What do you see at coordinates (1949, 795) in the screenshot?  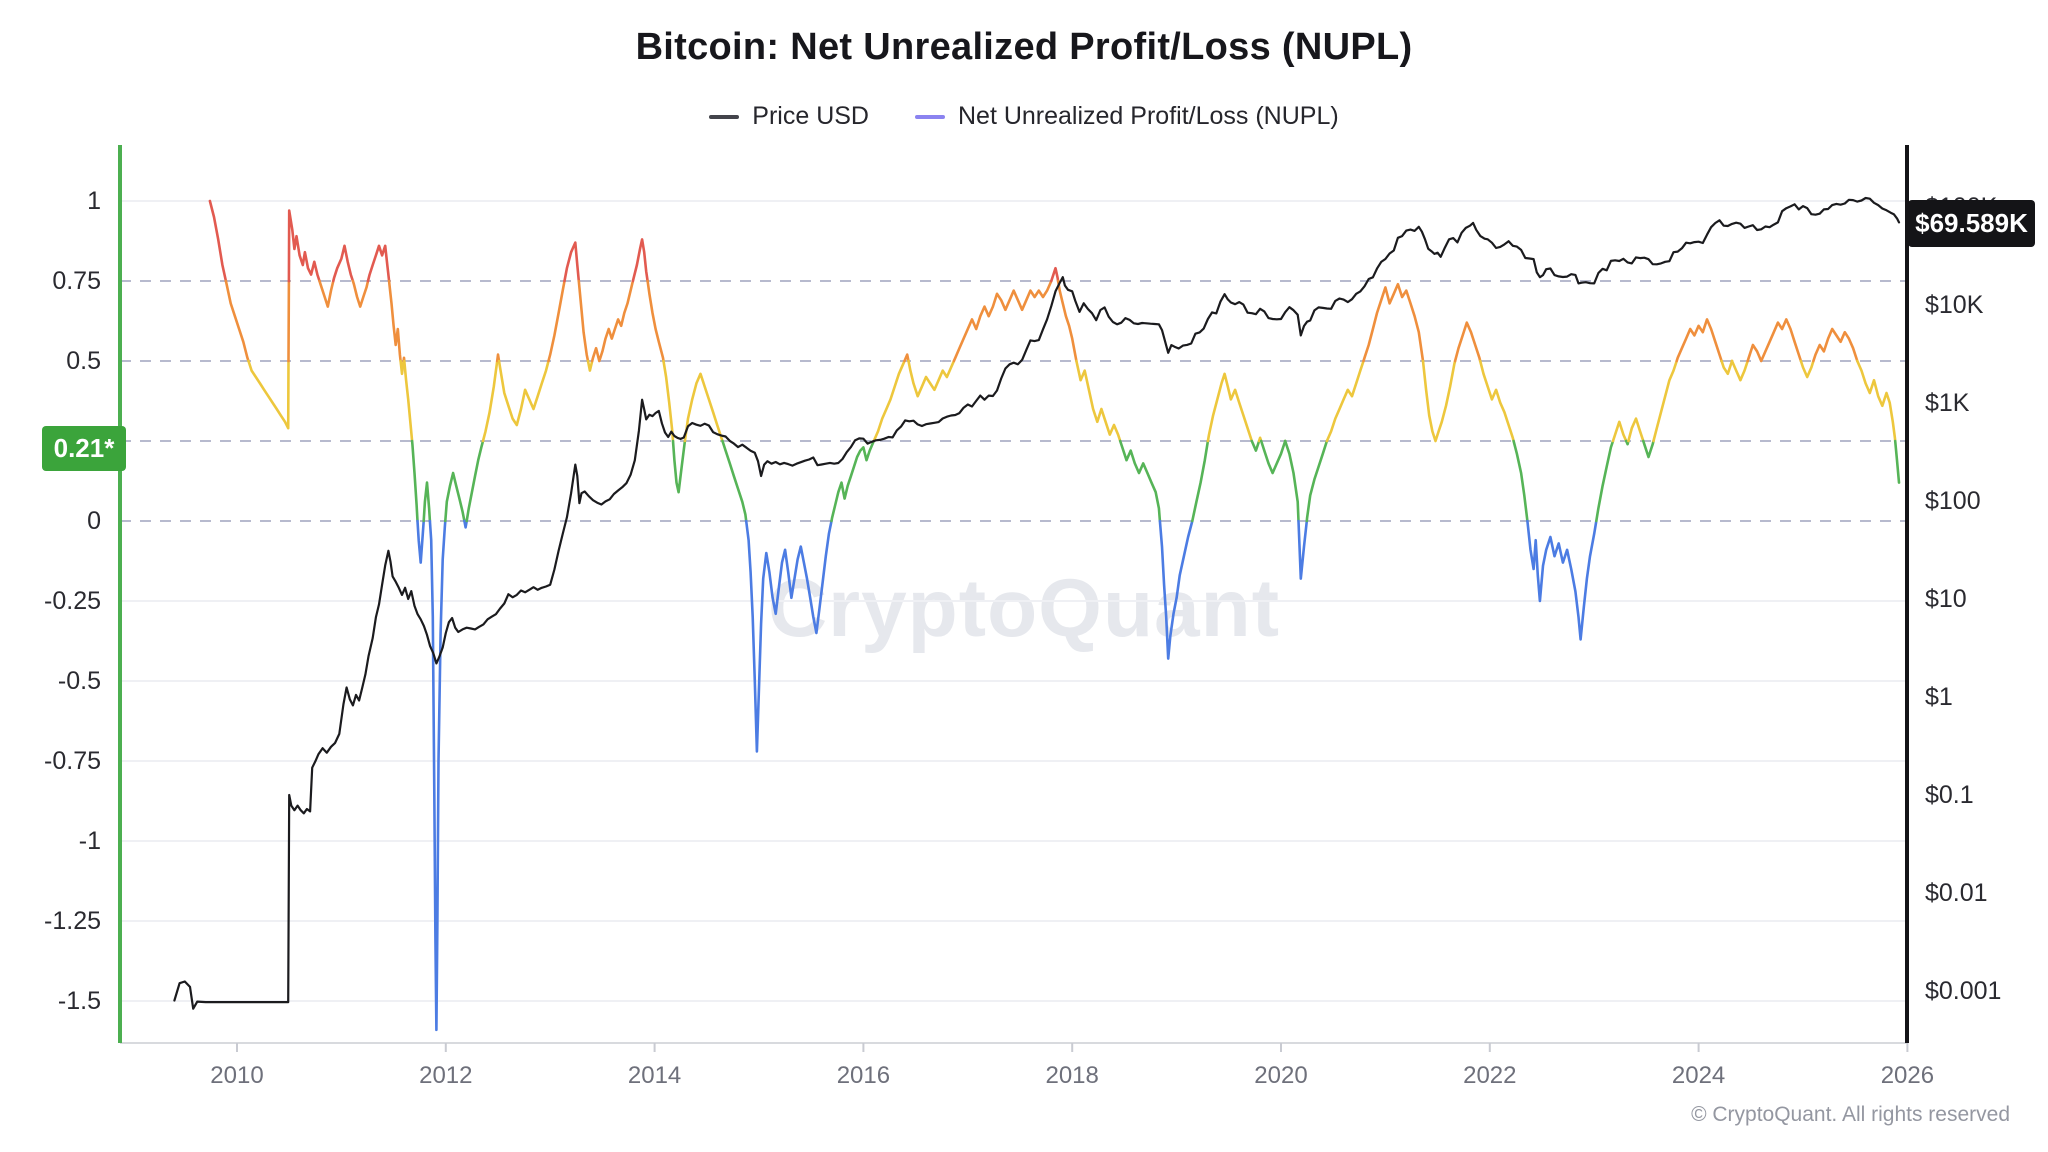 I see `right-axis-tick-label: $0.1` at bounding box center [1949, 795].